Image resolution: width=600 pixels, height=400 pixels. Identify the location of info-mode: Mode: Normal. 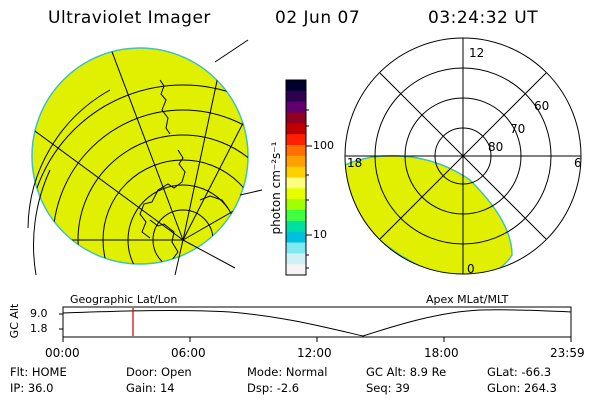
(287, 372).